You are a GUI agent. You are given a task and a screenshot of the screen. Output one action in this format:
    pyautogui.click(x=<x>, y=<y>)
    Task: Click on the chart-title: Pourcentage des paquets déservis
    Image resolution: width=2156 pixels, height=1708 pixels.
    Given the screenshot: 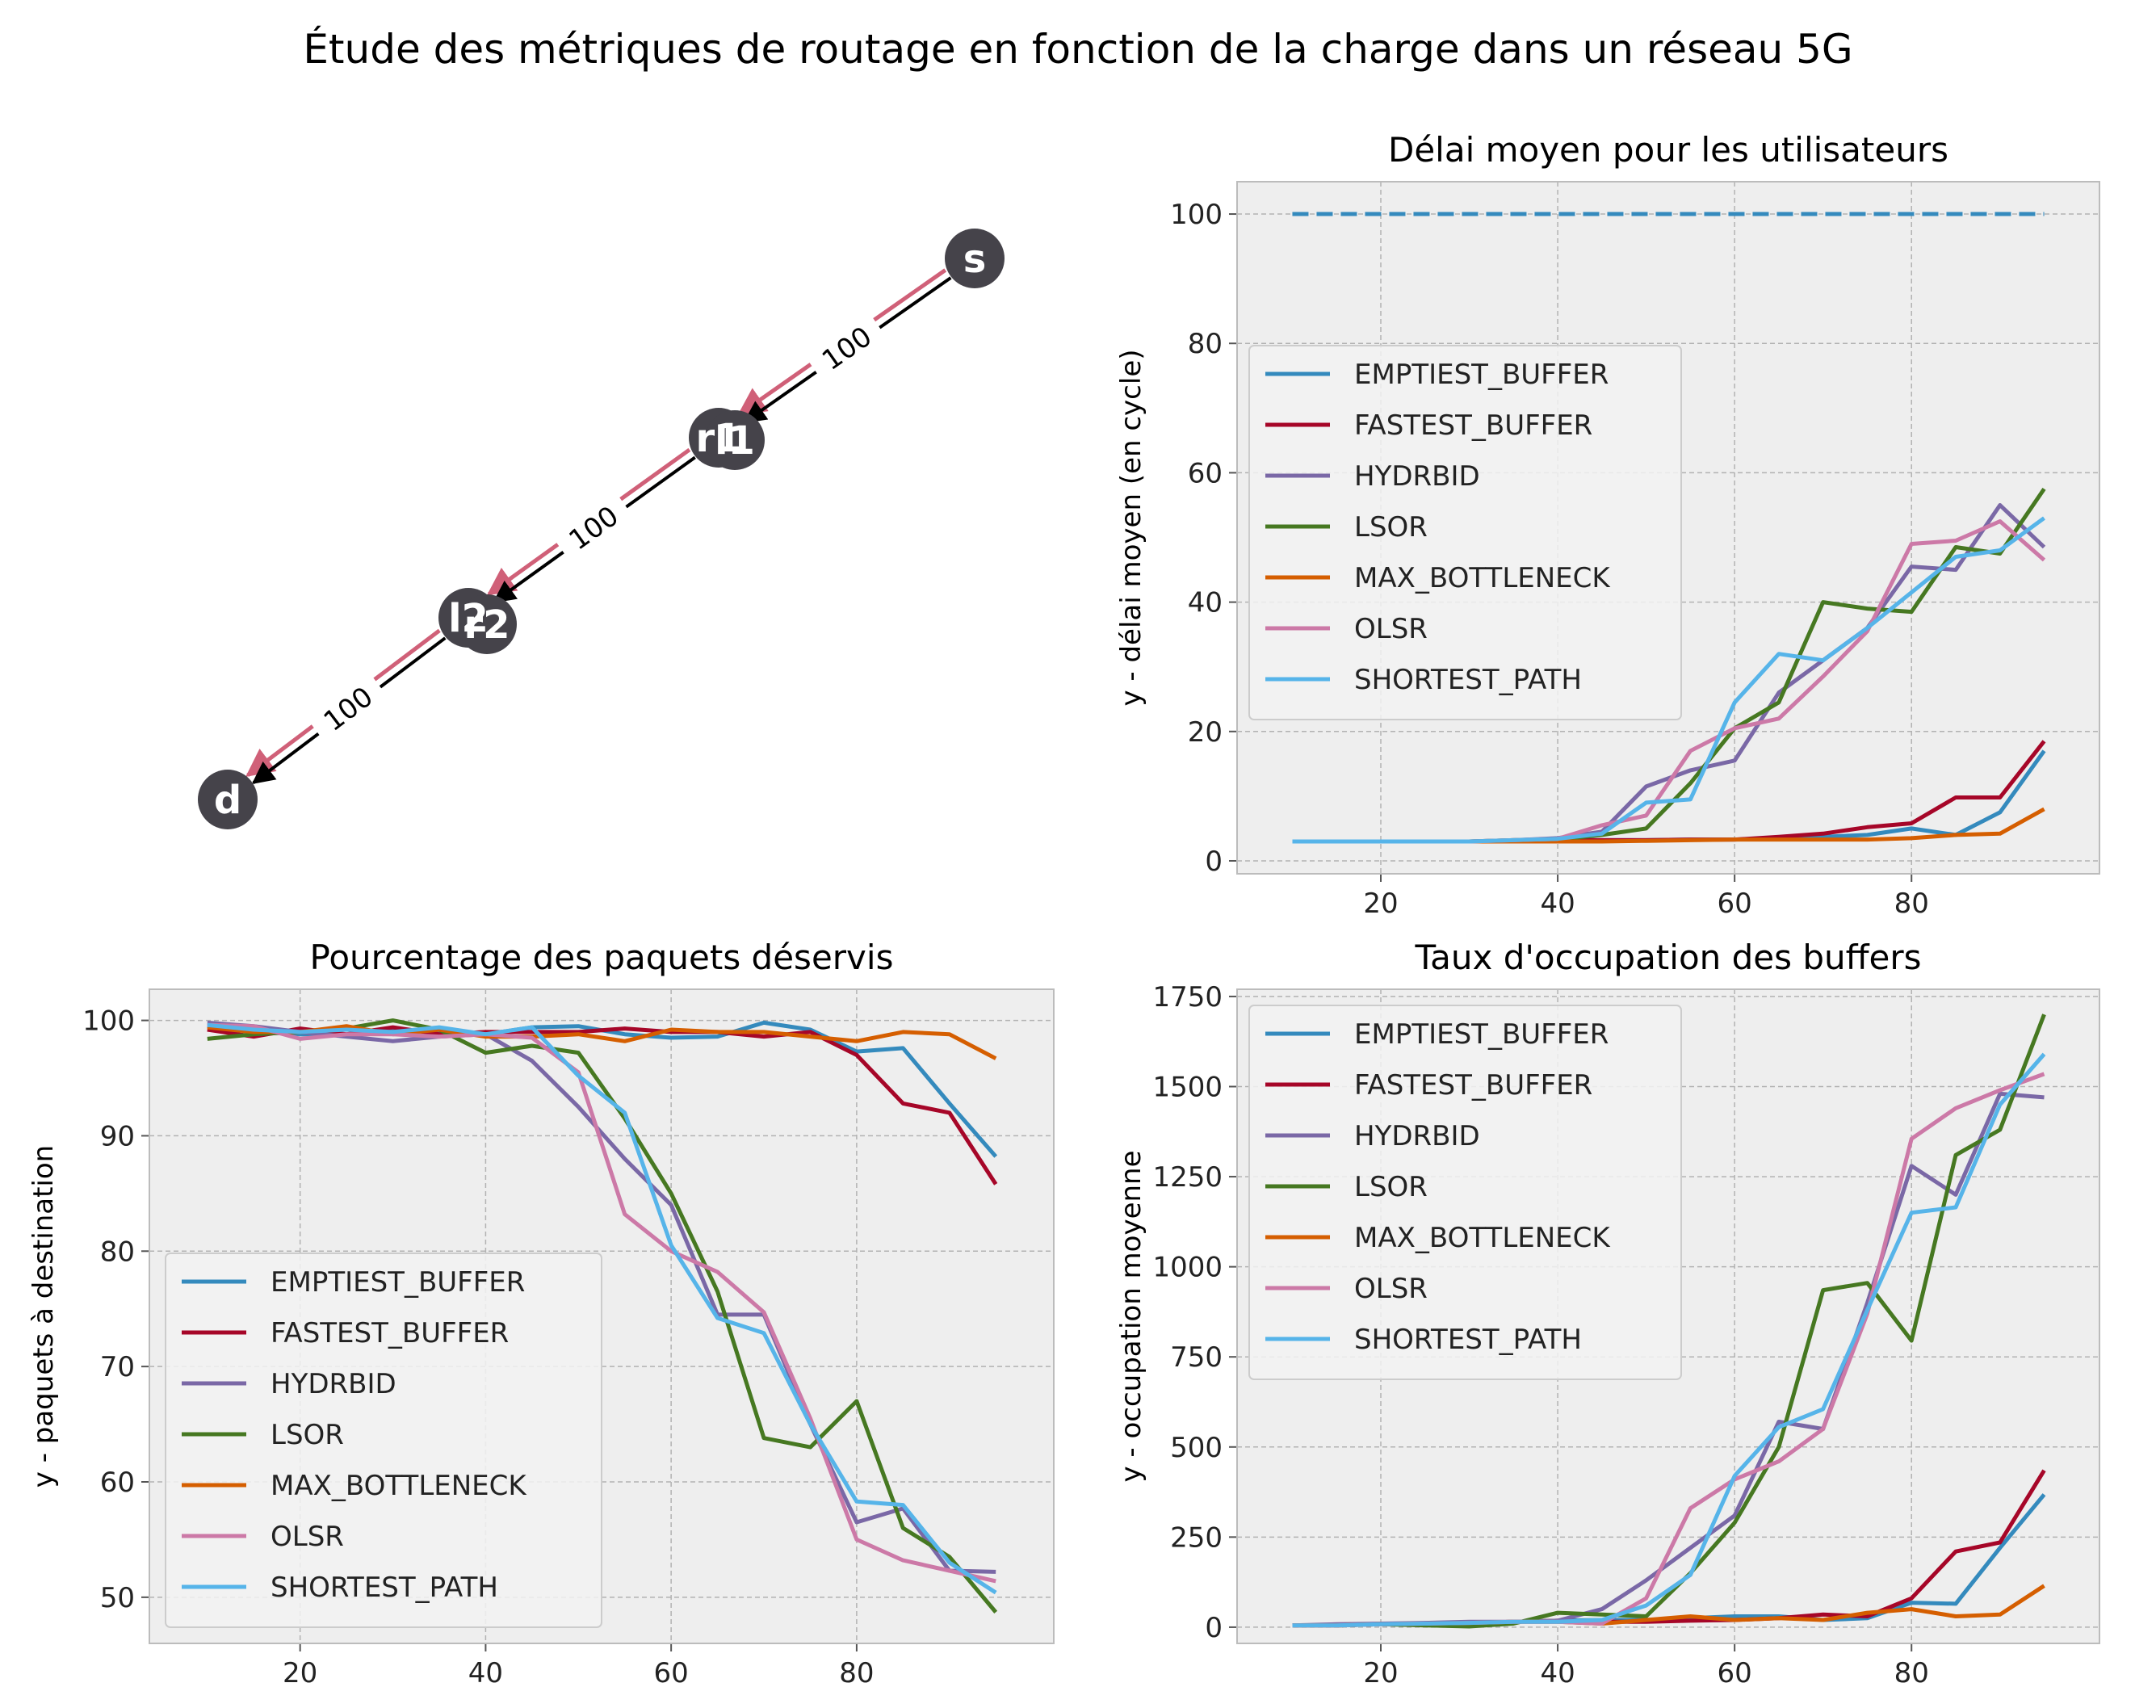 What is the action you would take?
    pyautogui.click(x=602, y=957)
    